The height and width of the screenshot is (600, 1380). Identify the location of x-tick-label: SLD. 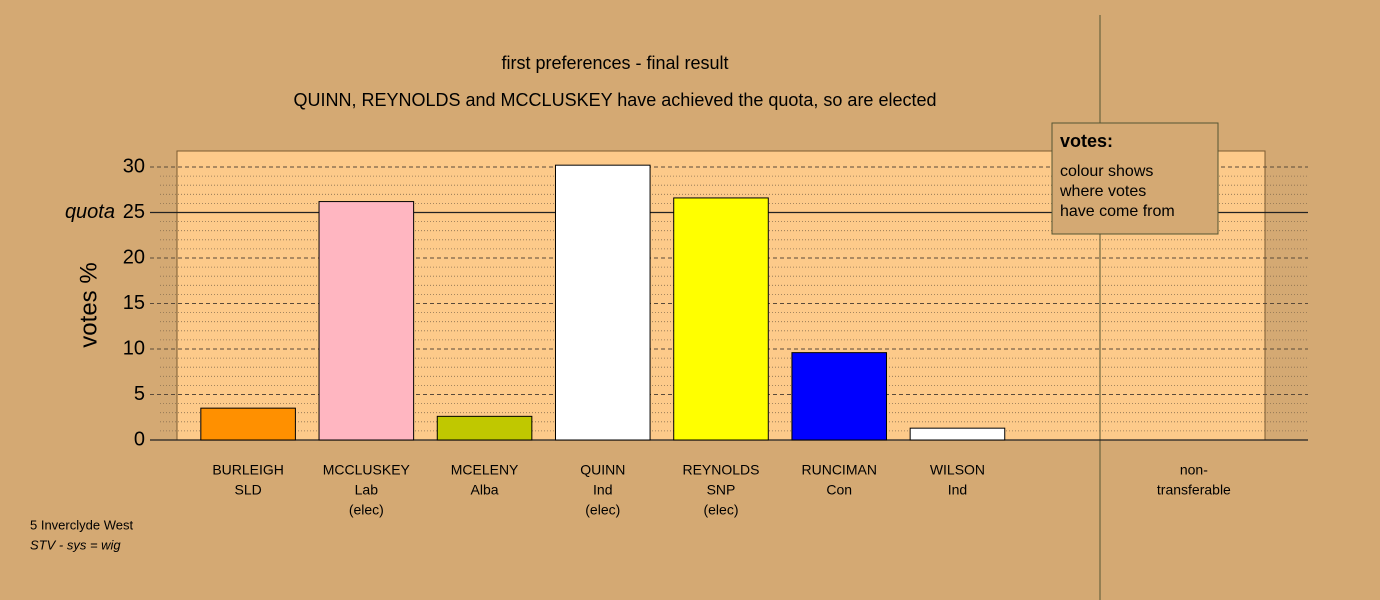
(247, 490).